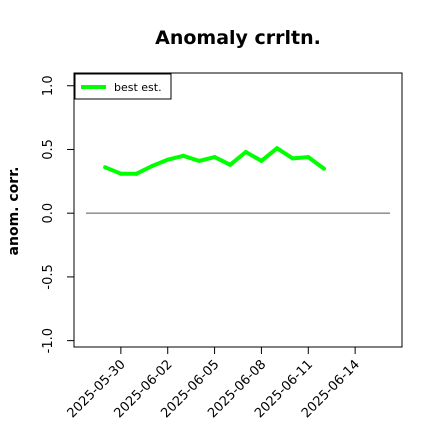 The width and height of the screenshot is (440, 440). What do you see at coordinates (48, 85) in the screenshot?
I see `y-tick-label: 1.0` at bounding box center [48, 85].